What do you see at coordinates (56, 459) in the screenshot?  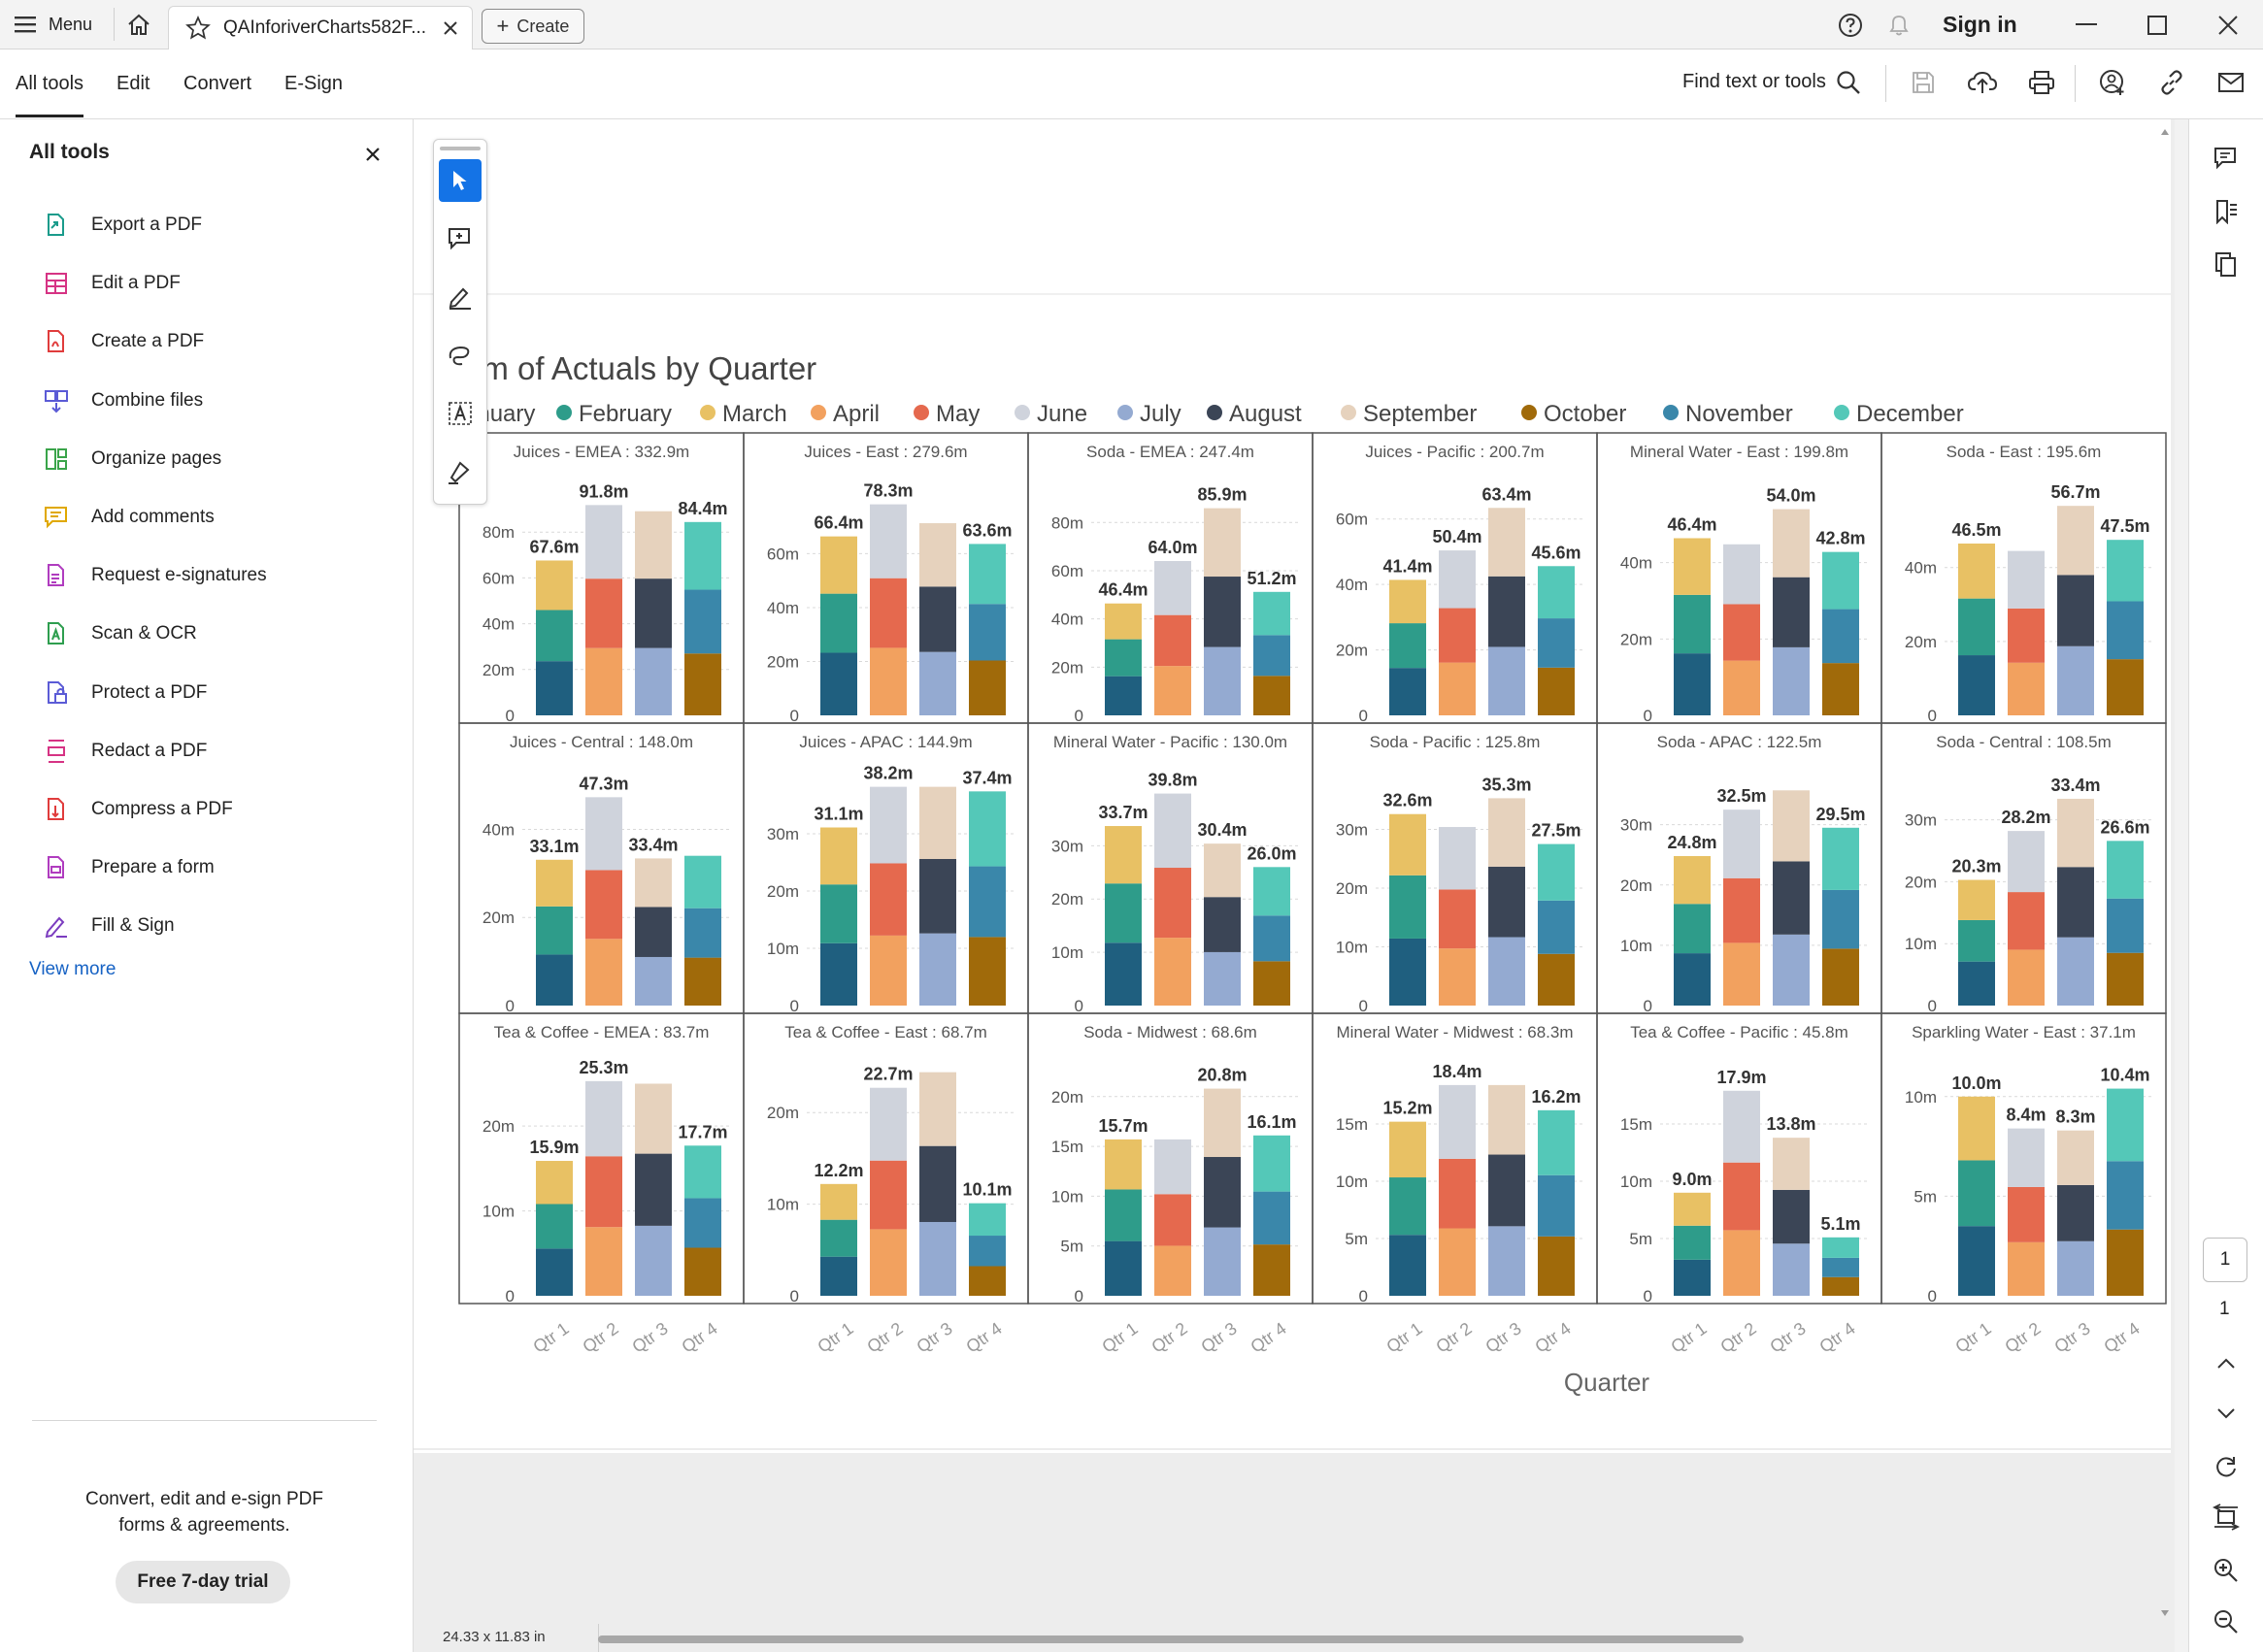 I see `organize-pages-icon` at bounding box center [56, 459].